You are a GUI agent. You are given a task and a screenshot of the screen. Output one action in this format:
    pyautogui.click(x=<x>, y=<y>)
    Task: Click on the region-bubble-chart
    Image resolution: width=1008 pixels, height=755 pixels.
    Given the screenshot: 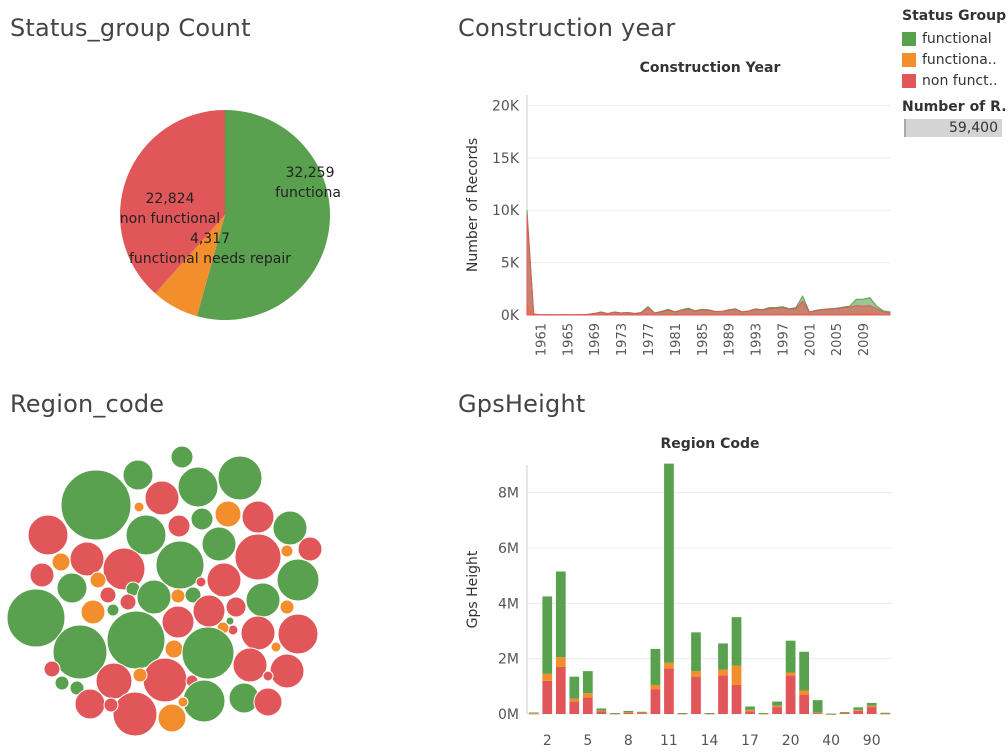 What is the action you would take?
    pyautogui.click(x=170, y=595)
    